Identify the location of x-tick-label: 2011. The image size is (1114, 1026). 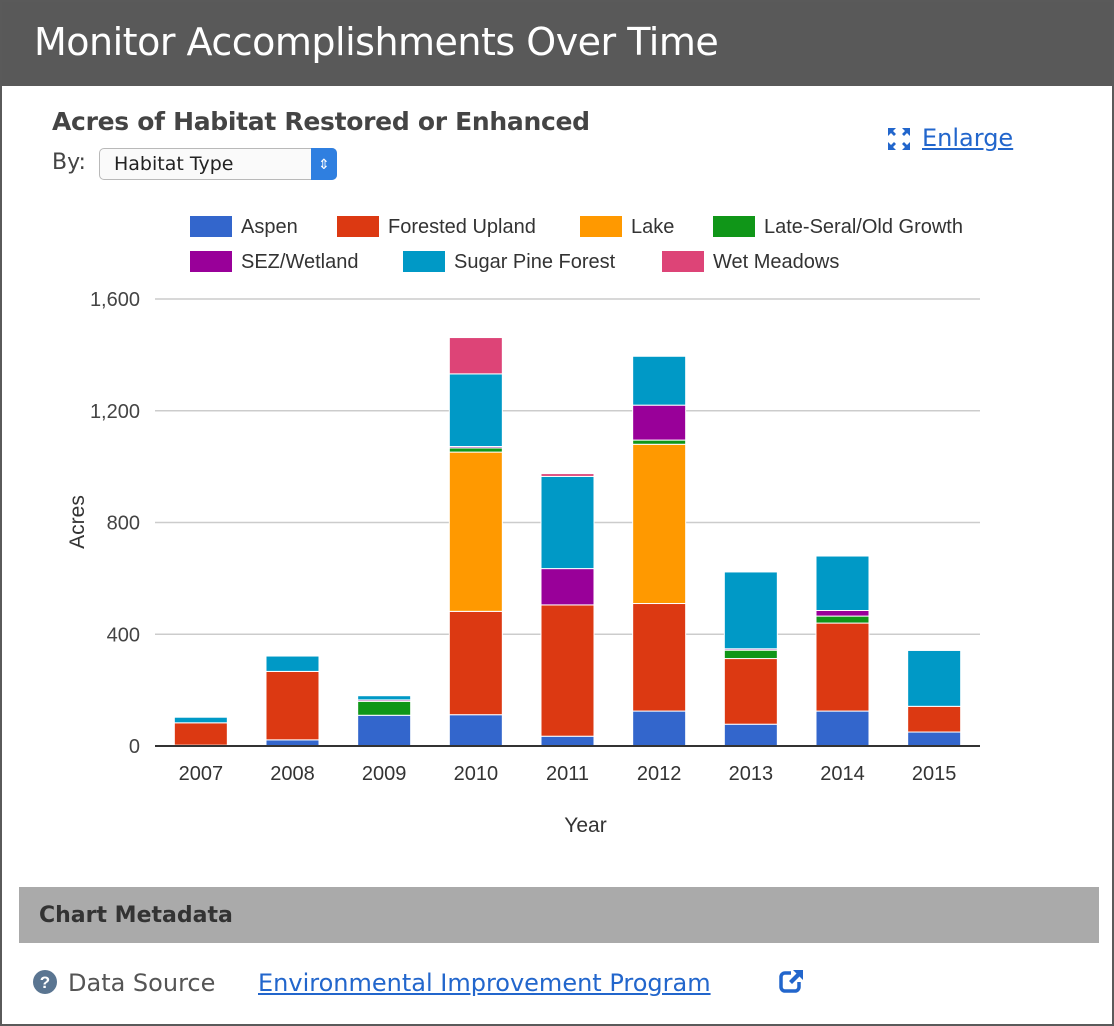
(567, 774).